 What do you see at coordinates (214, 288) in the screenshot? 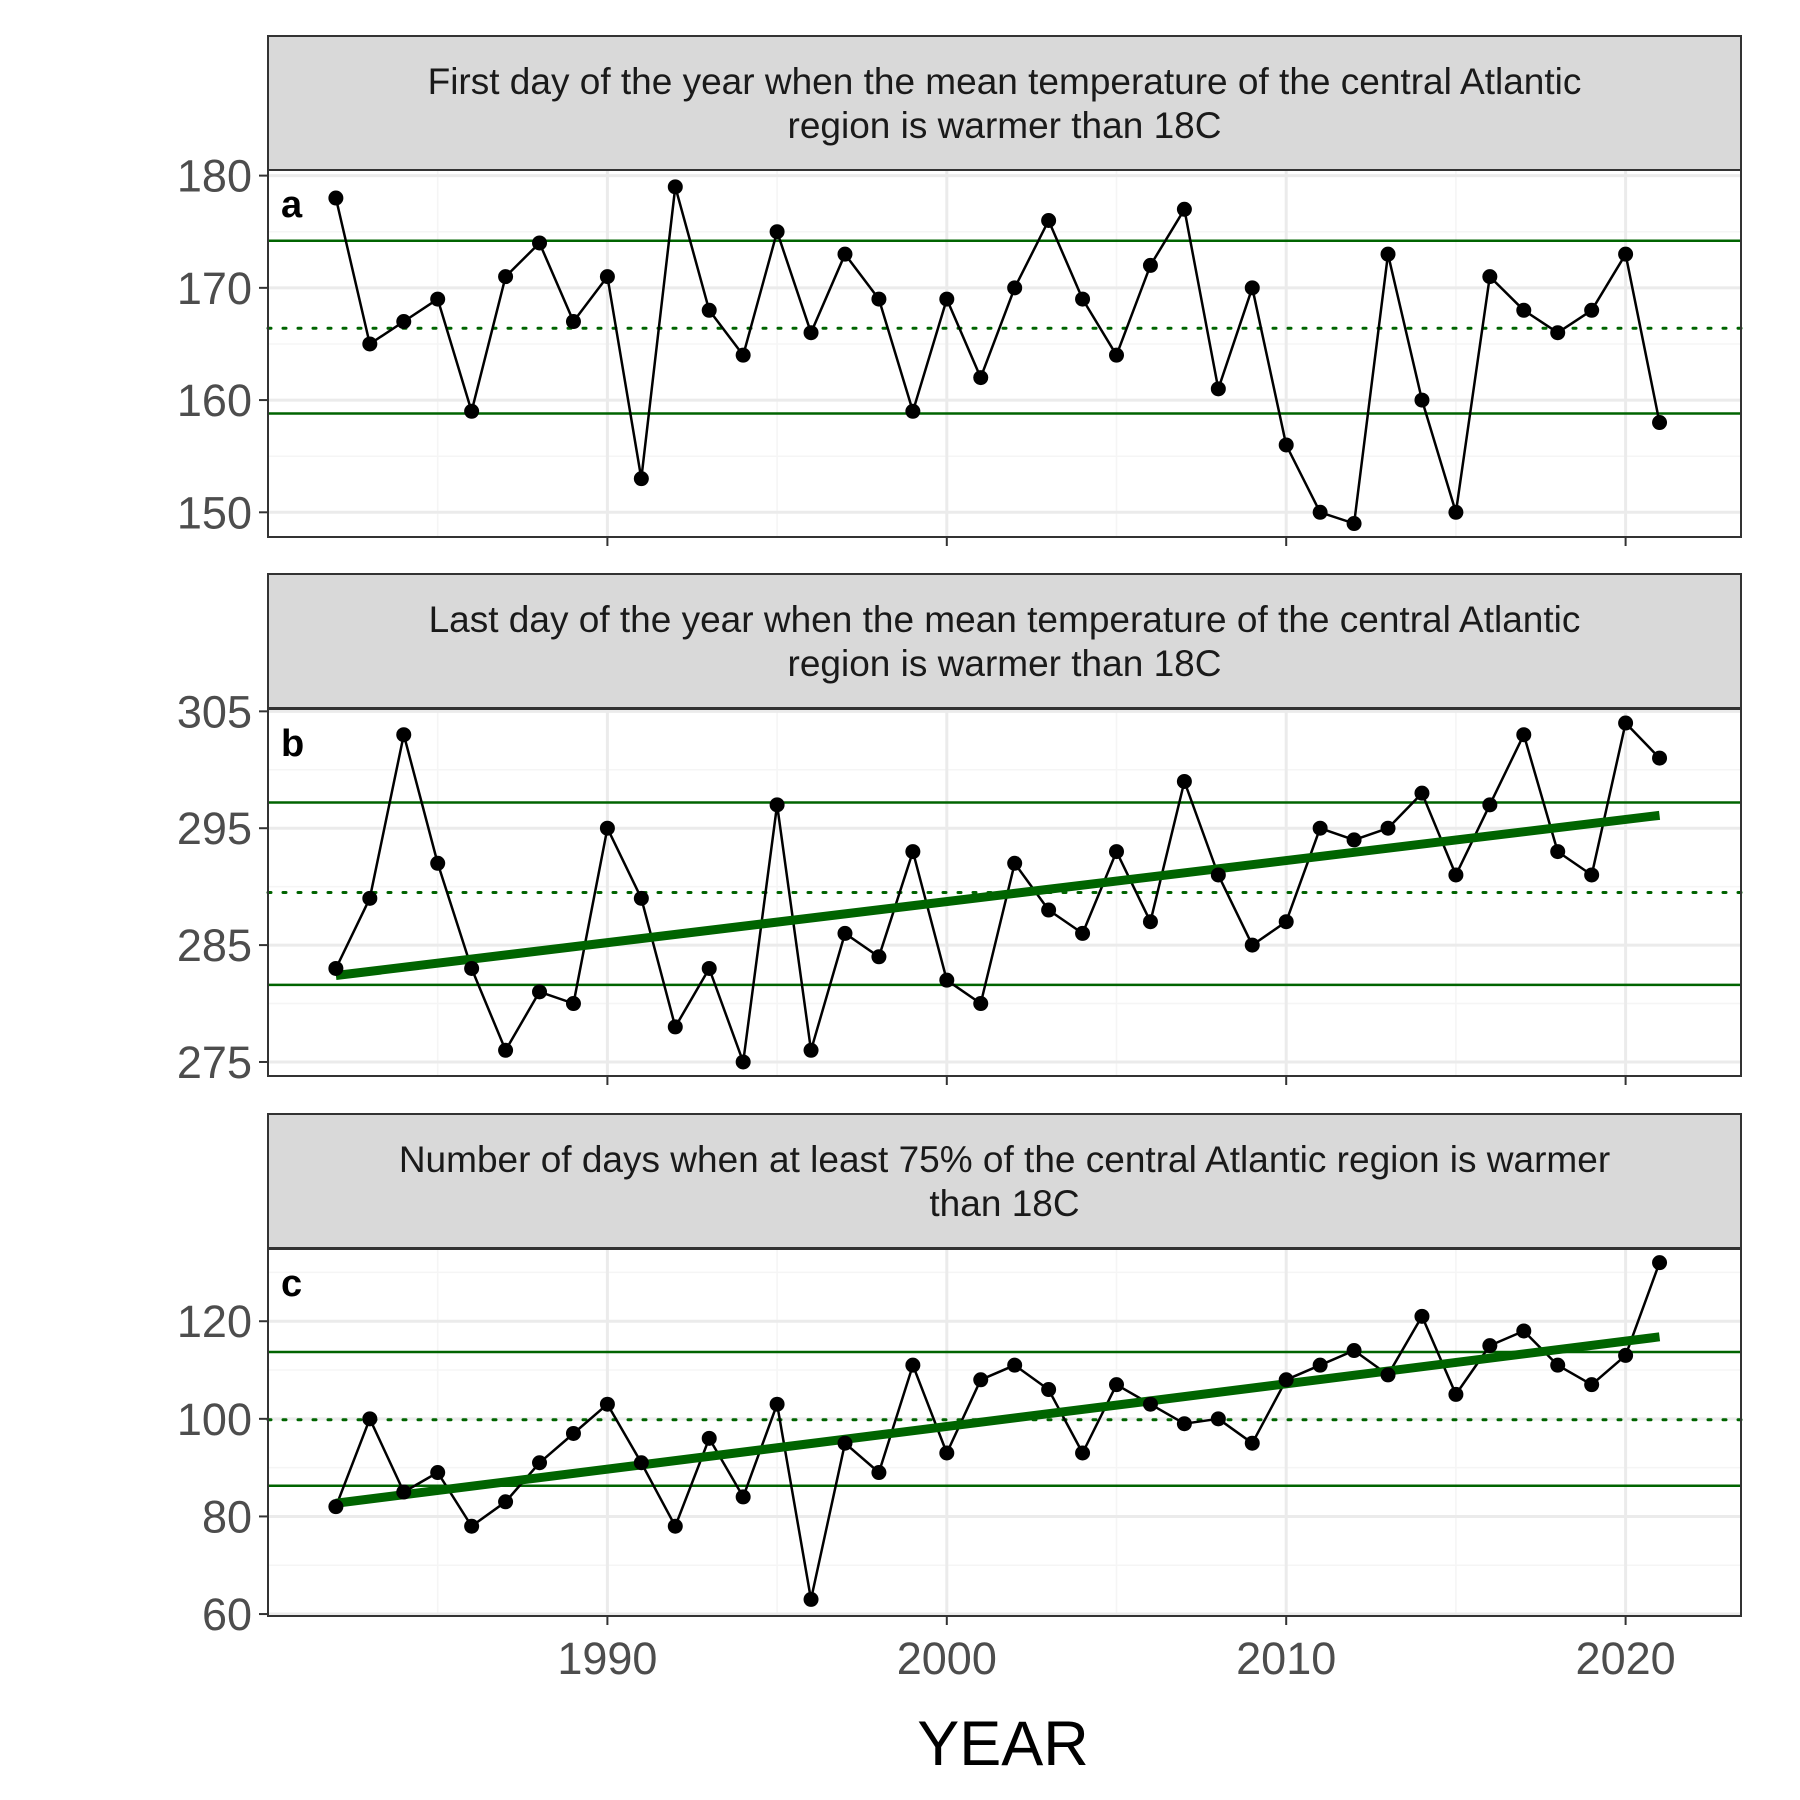
I see `y-tick-label: 170` at bounding box center [214, 288].